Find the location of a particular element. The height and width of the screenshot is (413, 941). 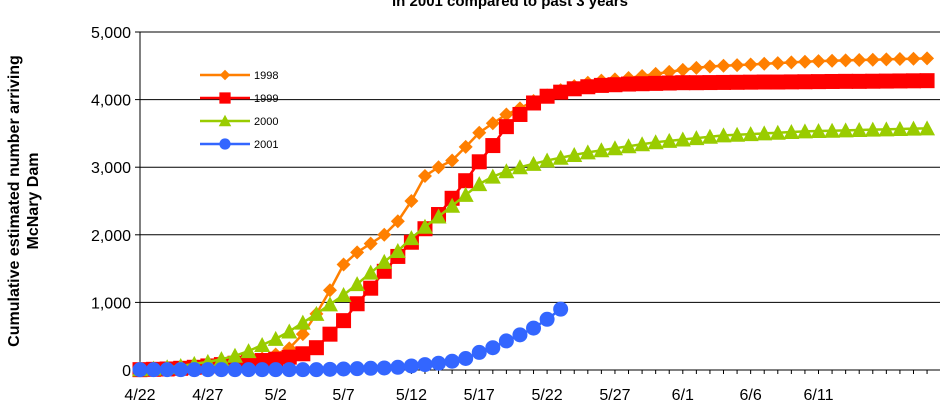

y-tick-label: 5,000 is located at coordinates (111, 33).